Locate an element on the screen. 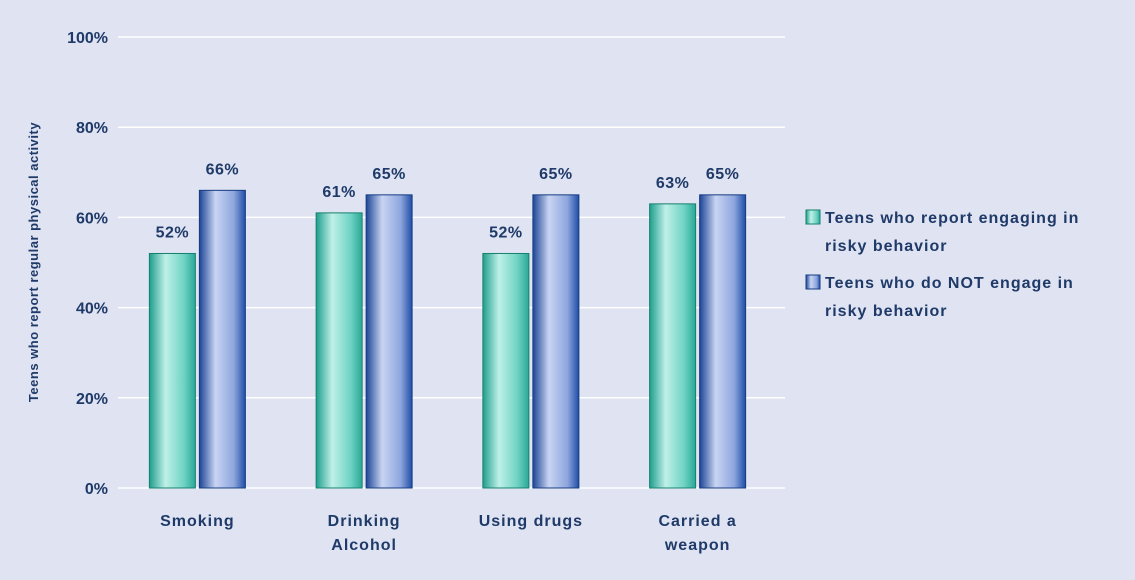  y-axis-ticks: 0% 20% 40% 60% 80% 100% is located at coordinates (87, 264).